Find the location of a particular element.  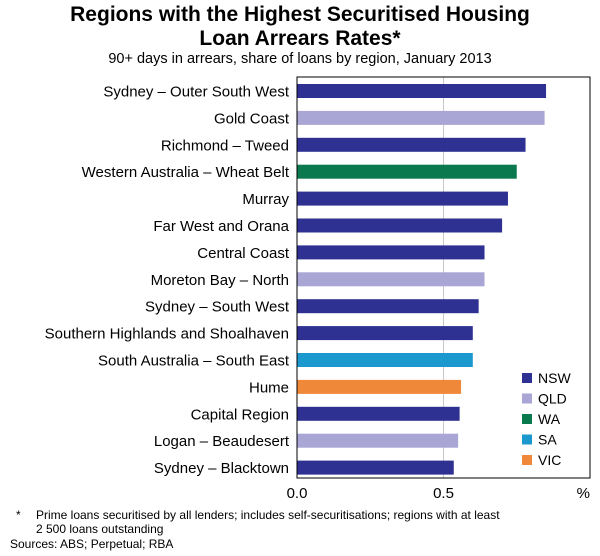

category-label-0: Sydney – Outer South West is located at coordinates (196, 92).